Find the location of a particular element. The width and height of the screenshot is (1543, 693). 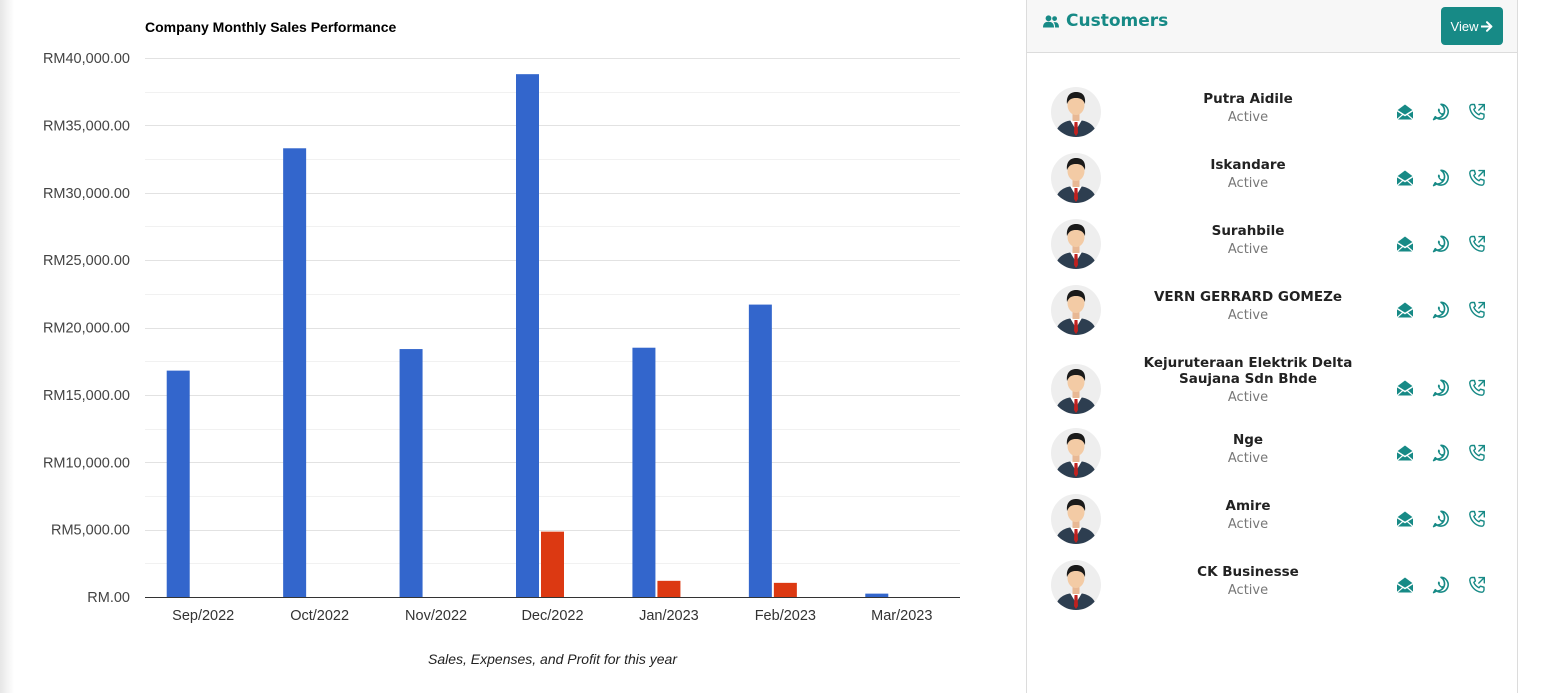

view-button-label: View is located at coordinates (1464, 26).